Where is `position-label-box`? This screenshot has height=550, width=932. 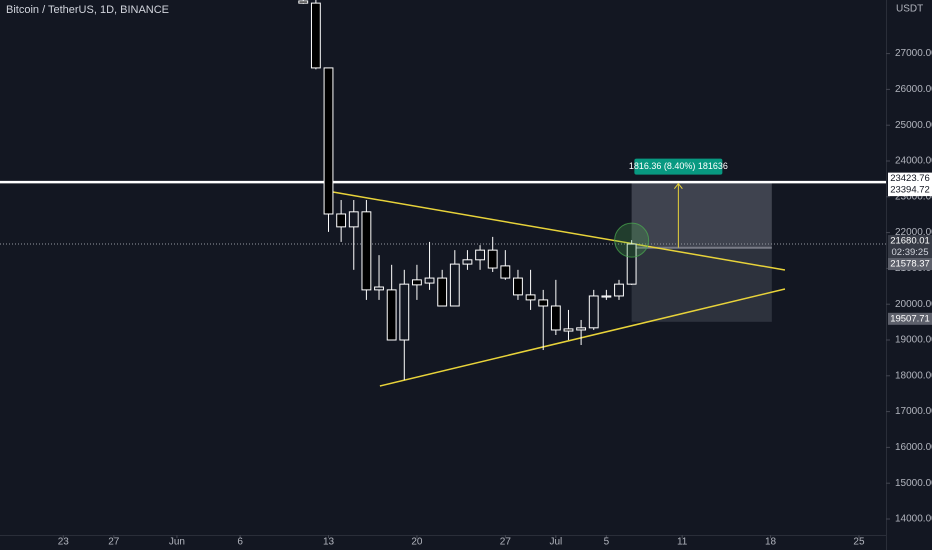 position-label-box is located at coordinates (678, 166).